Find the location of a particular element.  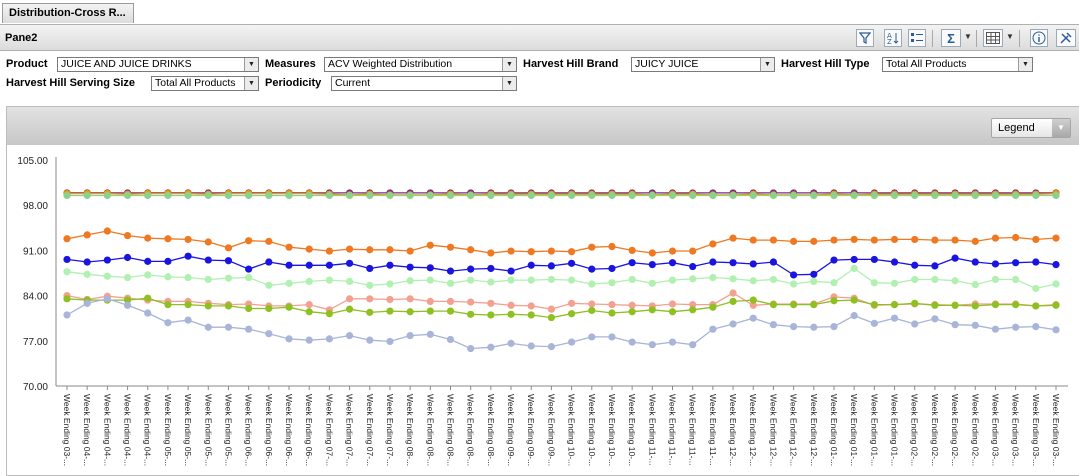

toolbar-separator is located at coordinates (1019, 38).